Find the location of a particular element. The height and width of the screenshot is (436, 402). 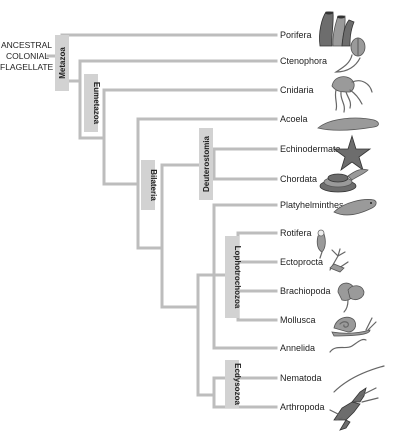

root-label-line-2: COLONIAL is located at coordinates (27, 56).